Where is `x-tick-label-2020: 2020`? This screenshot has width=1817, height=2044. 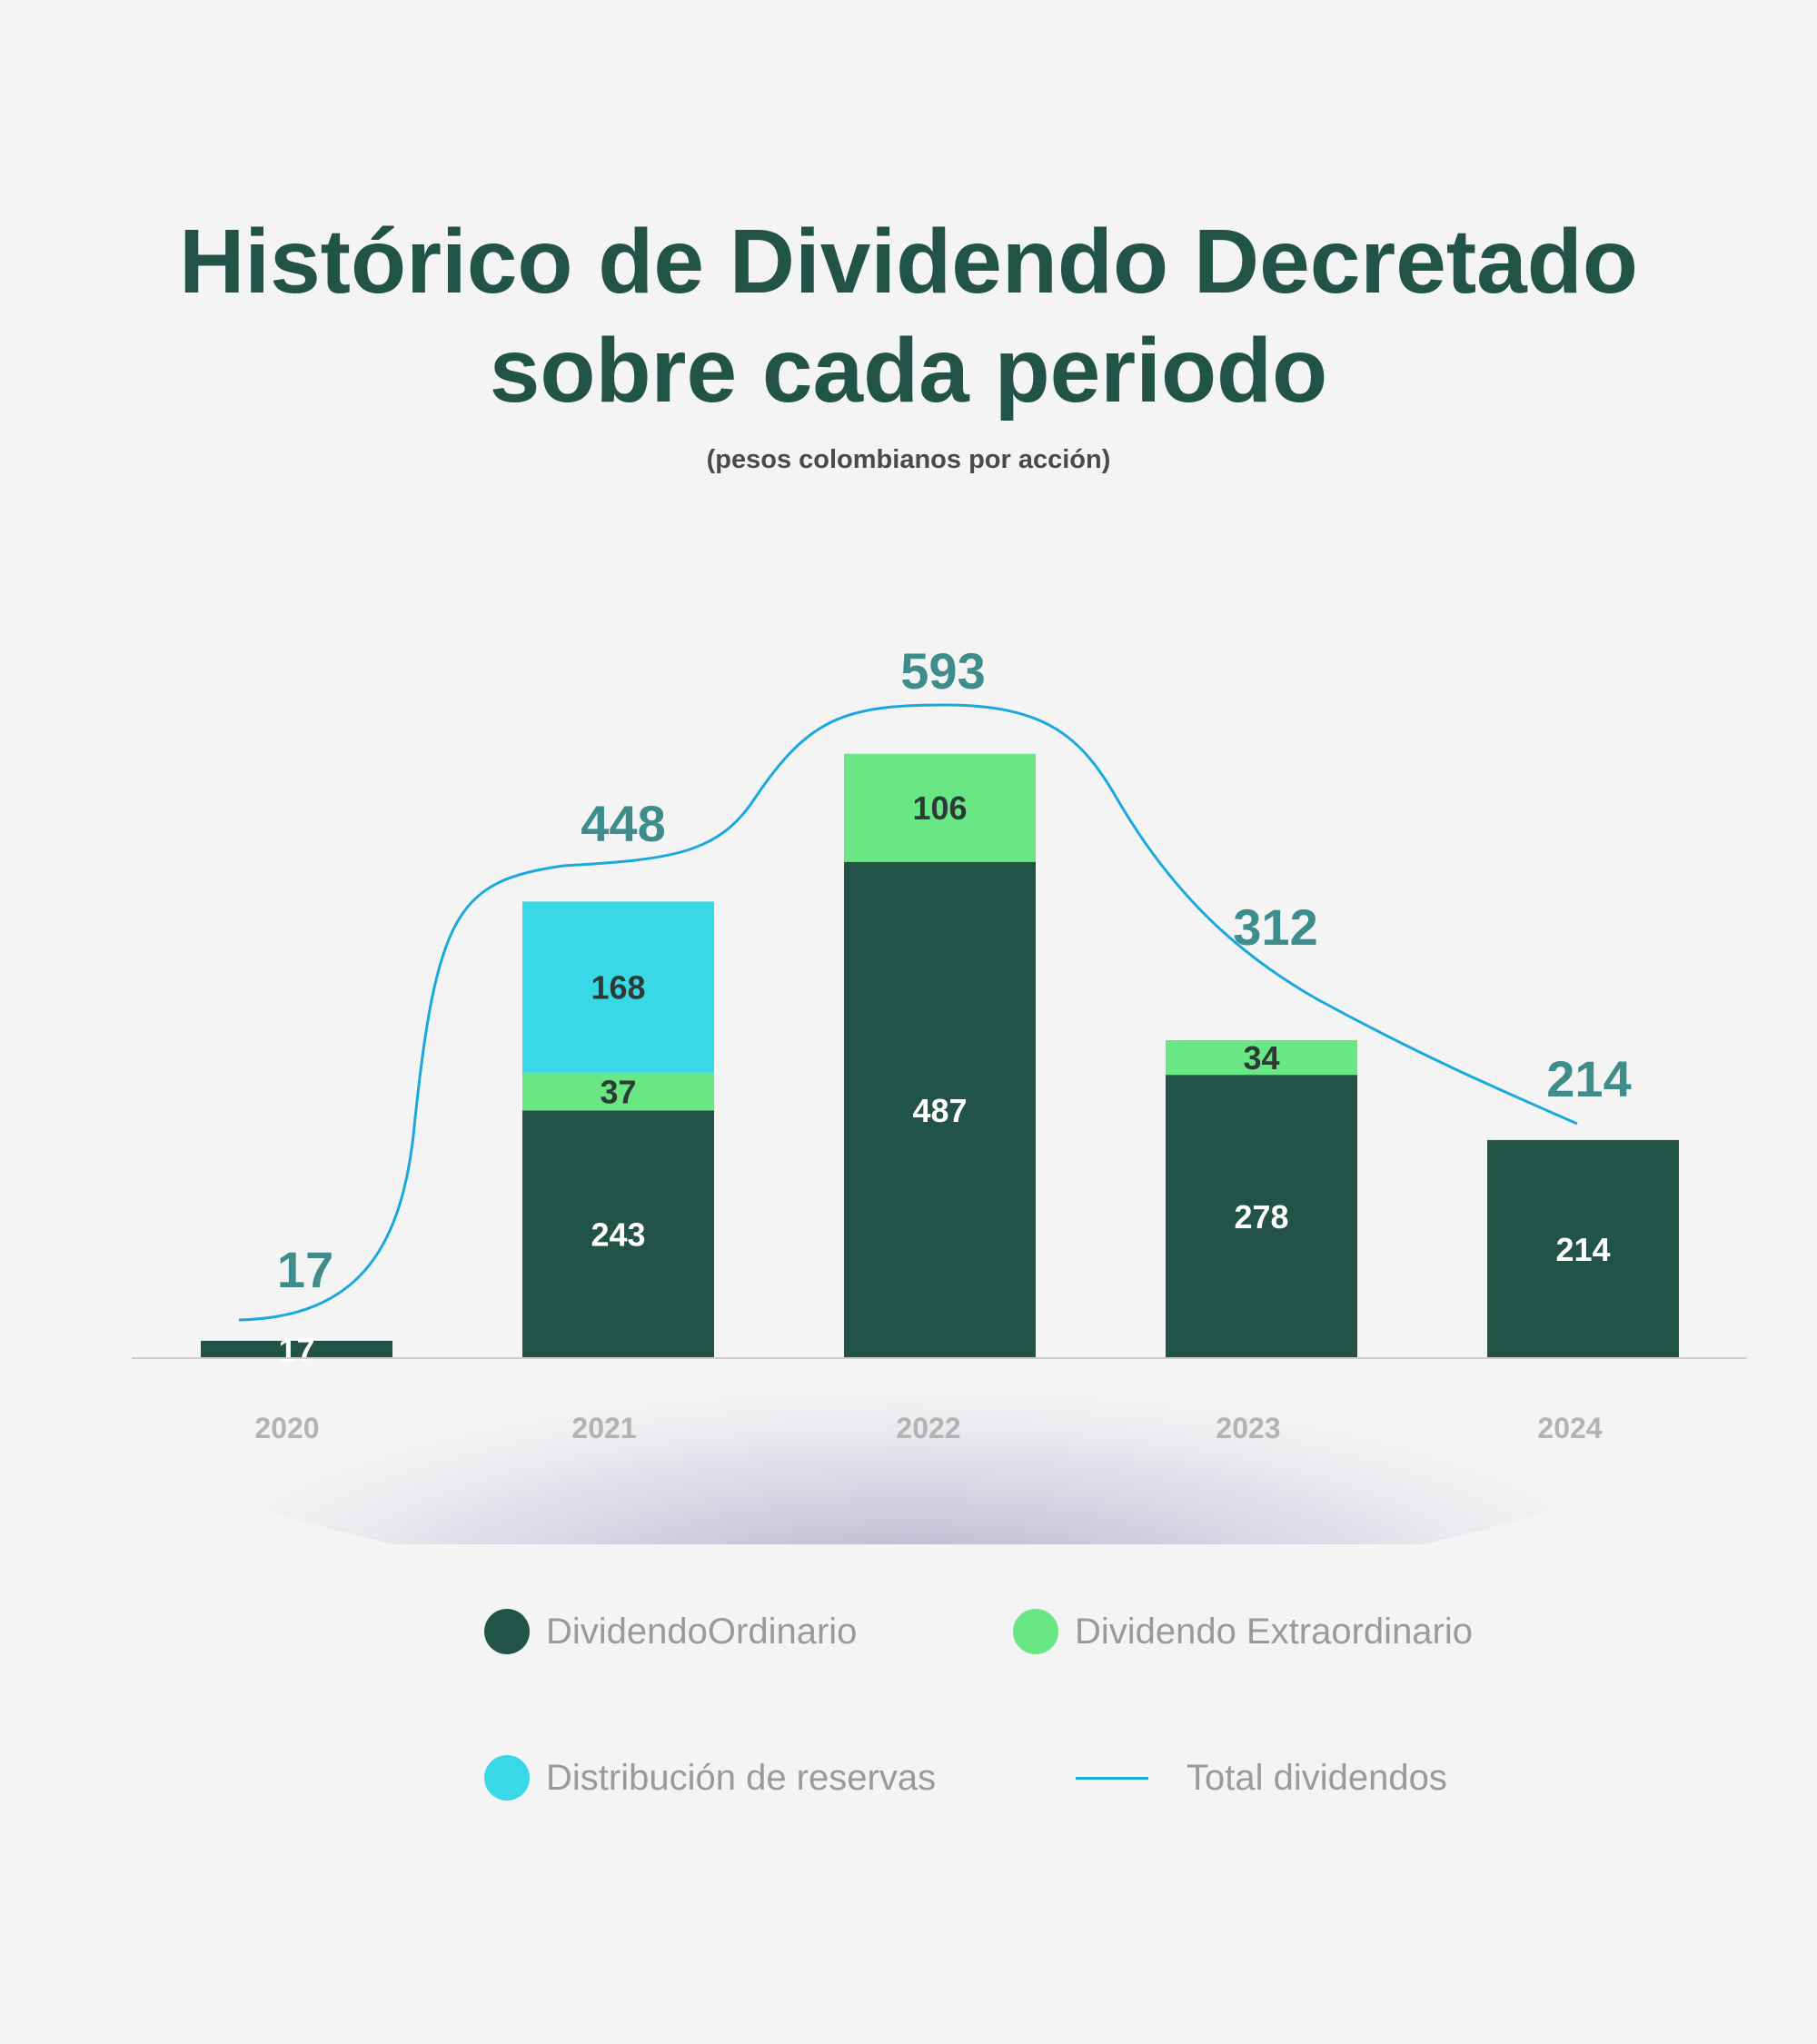 x-tick-label-2020: 2020 is located at coordinates (286, 1428).